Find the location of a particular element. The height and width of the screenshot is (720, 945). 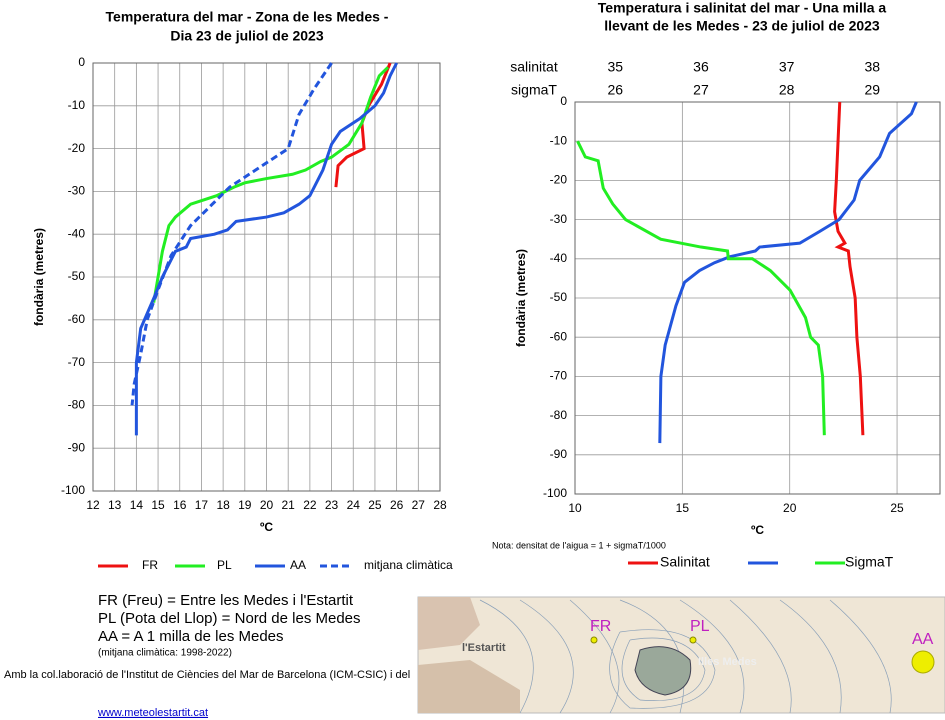

legend-label: PL is located at coordinates (224, 565).